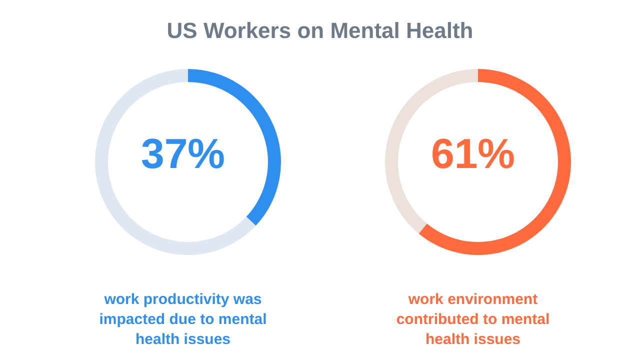  I want to click on text: work productivity was impacted due to mental health issues, so click(183, 320).